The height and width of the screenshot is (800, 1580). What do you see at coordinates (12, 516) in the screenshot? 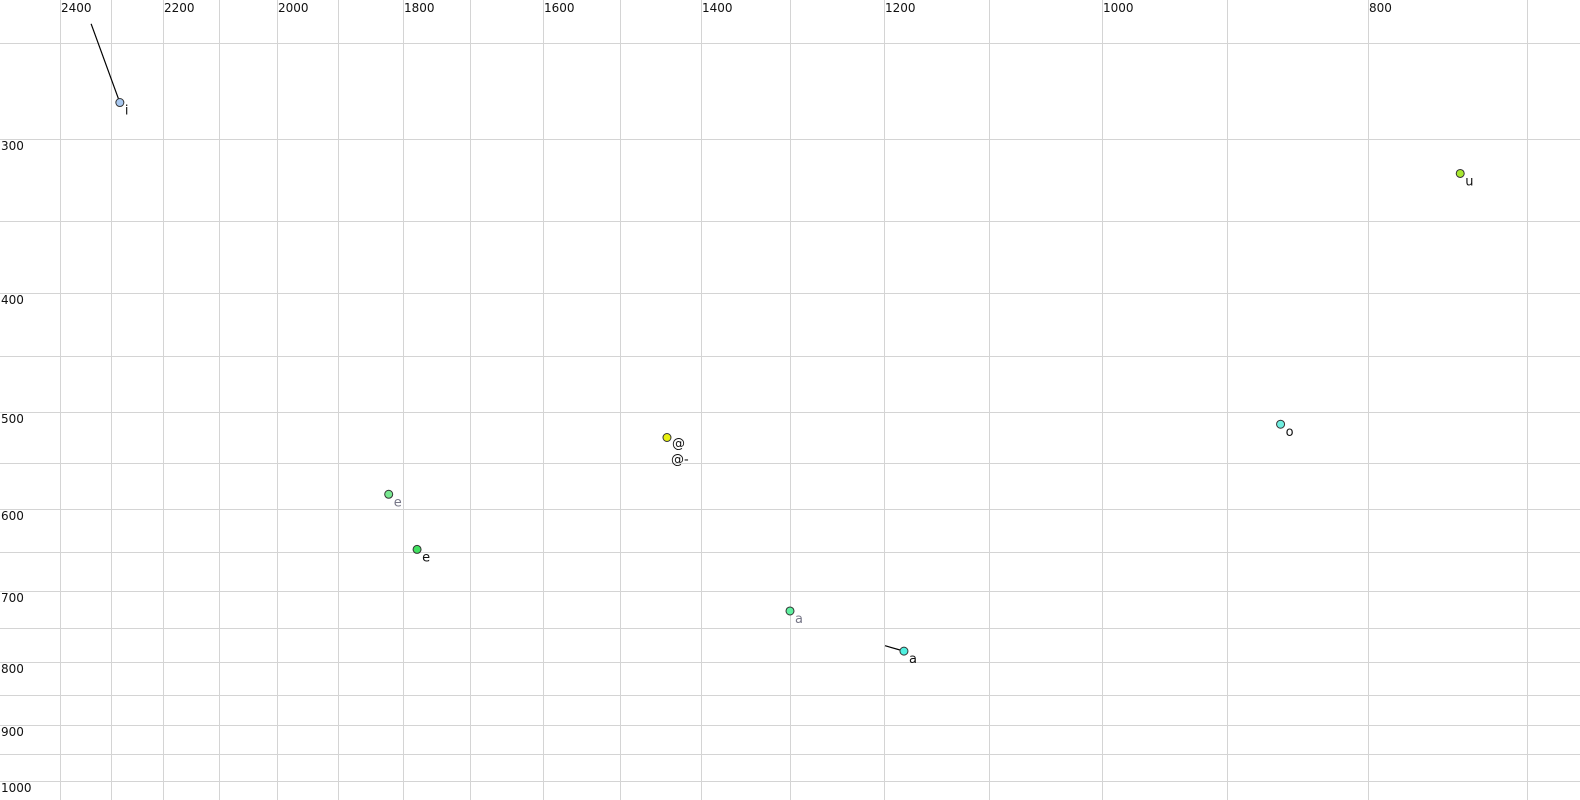
I see `y-tick-label: 600` at bounding box center [12, 516].